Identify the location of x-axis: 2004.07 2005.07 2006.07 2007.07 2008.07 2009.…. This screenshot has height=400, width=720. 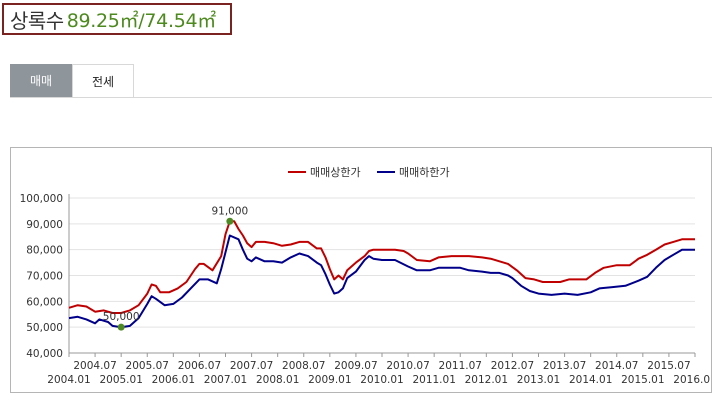
(382, 369).